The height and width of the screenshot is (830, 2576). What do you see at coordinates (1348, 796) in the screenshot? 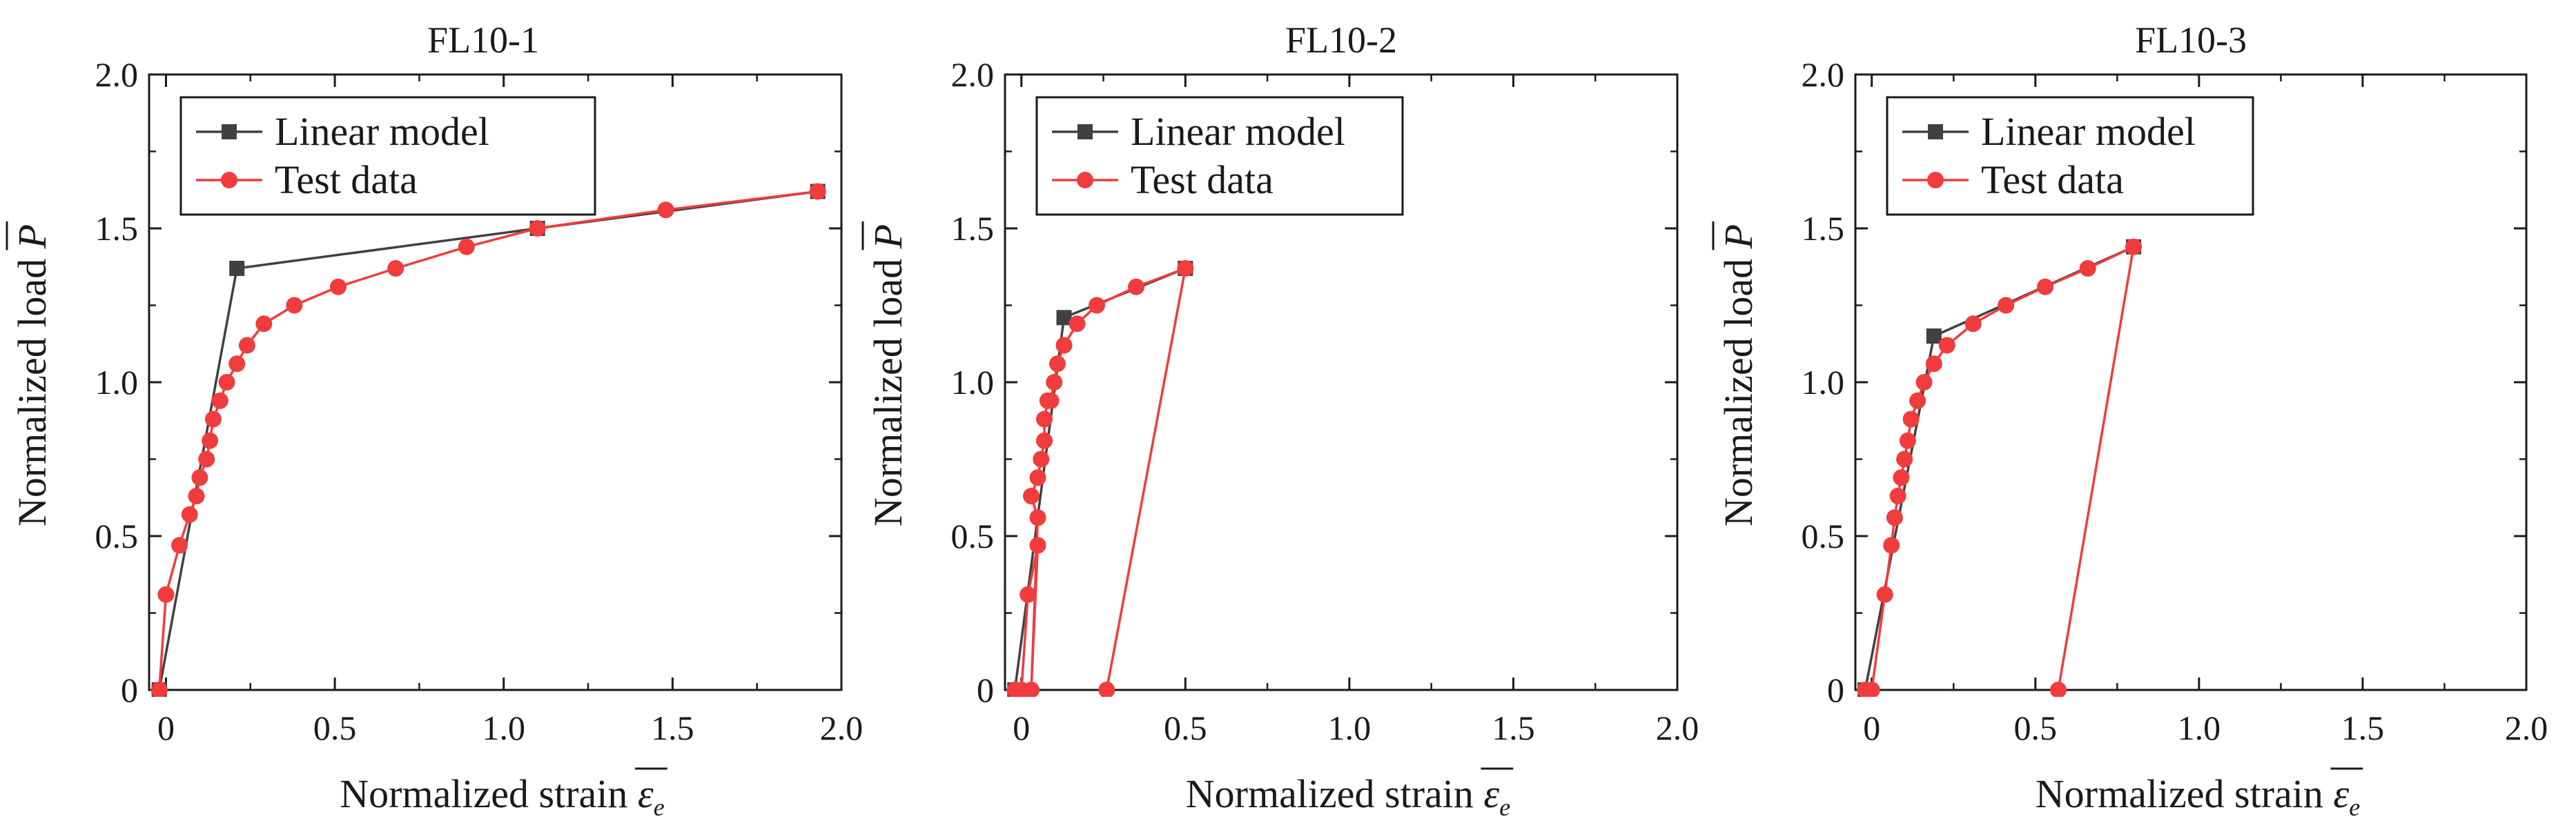
I see `x-axis-title: Normalized strain εe` at bounding box center [1348, 796].